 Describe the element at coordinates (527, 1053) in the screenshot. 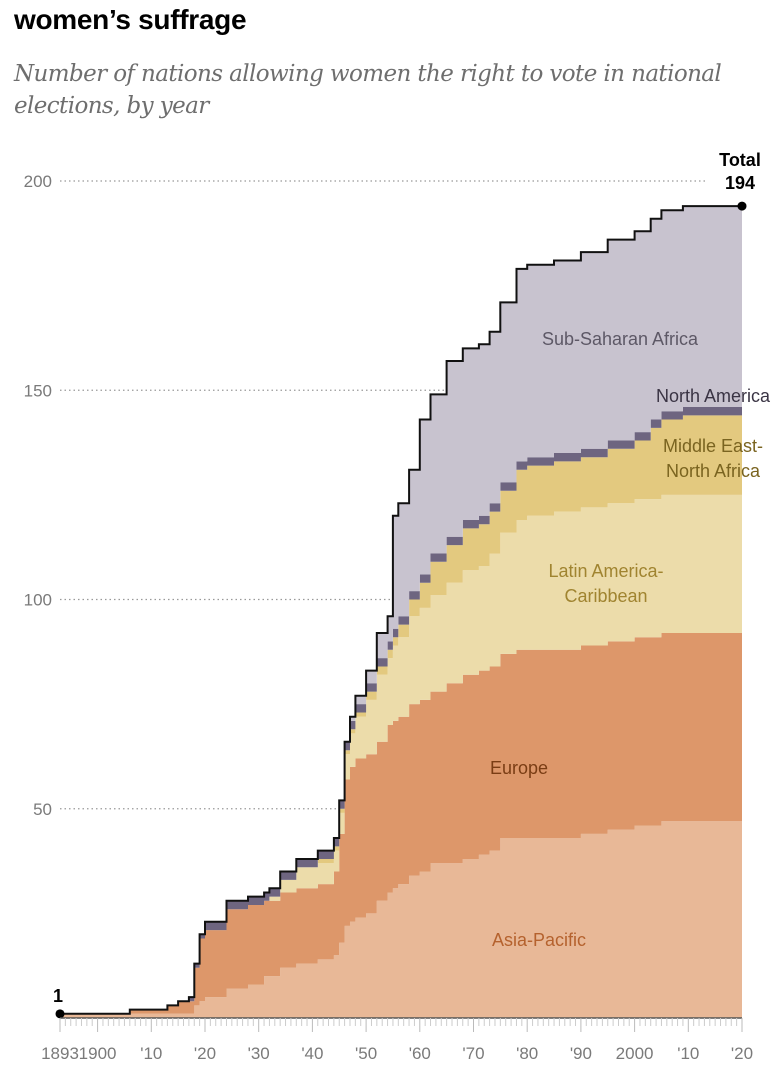

I see `x-tick-label: '80` at that location.